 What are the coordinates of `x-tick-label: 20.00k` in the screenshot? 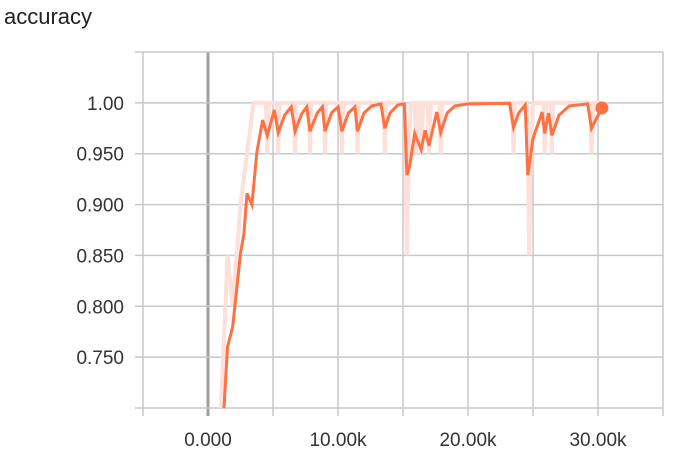 It's located at (468, 440).